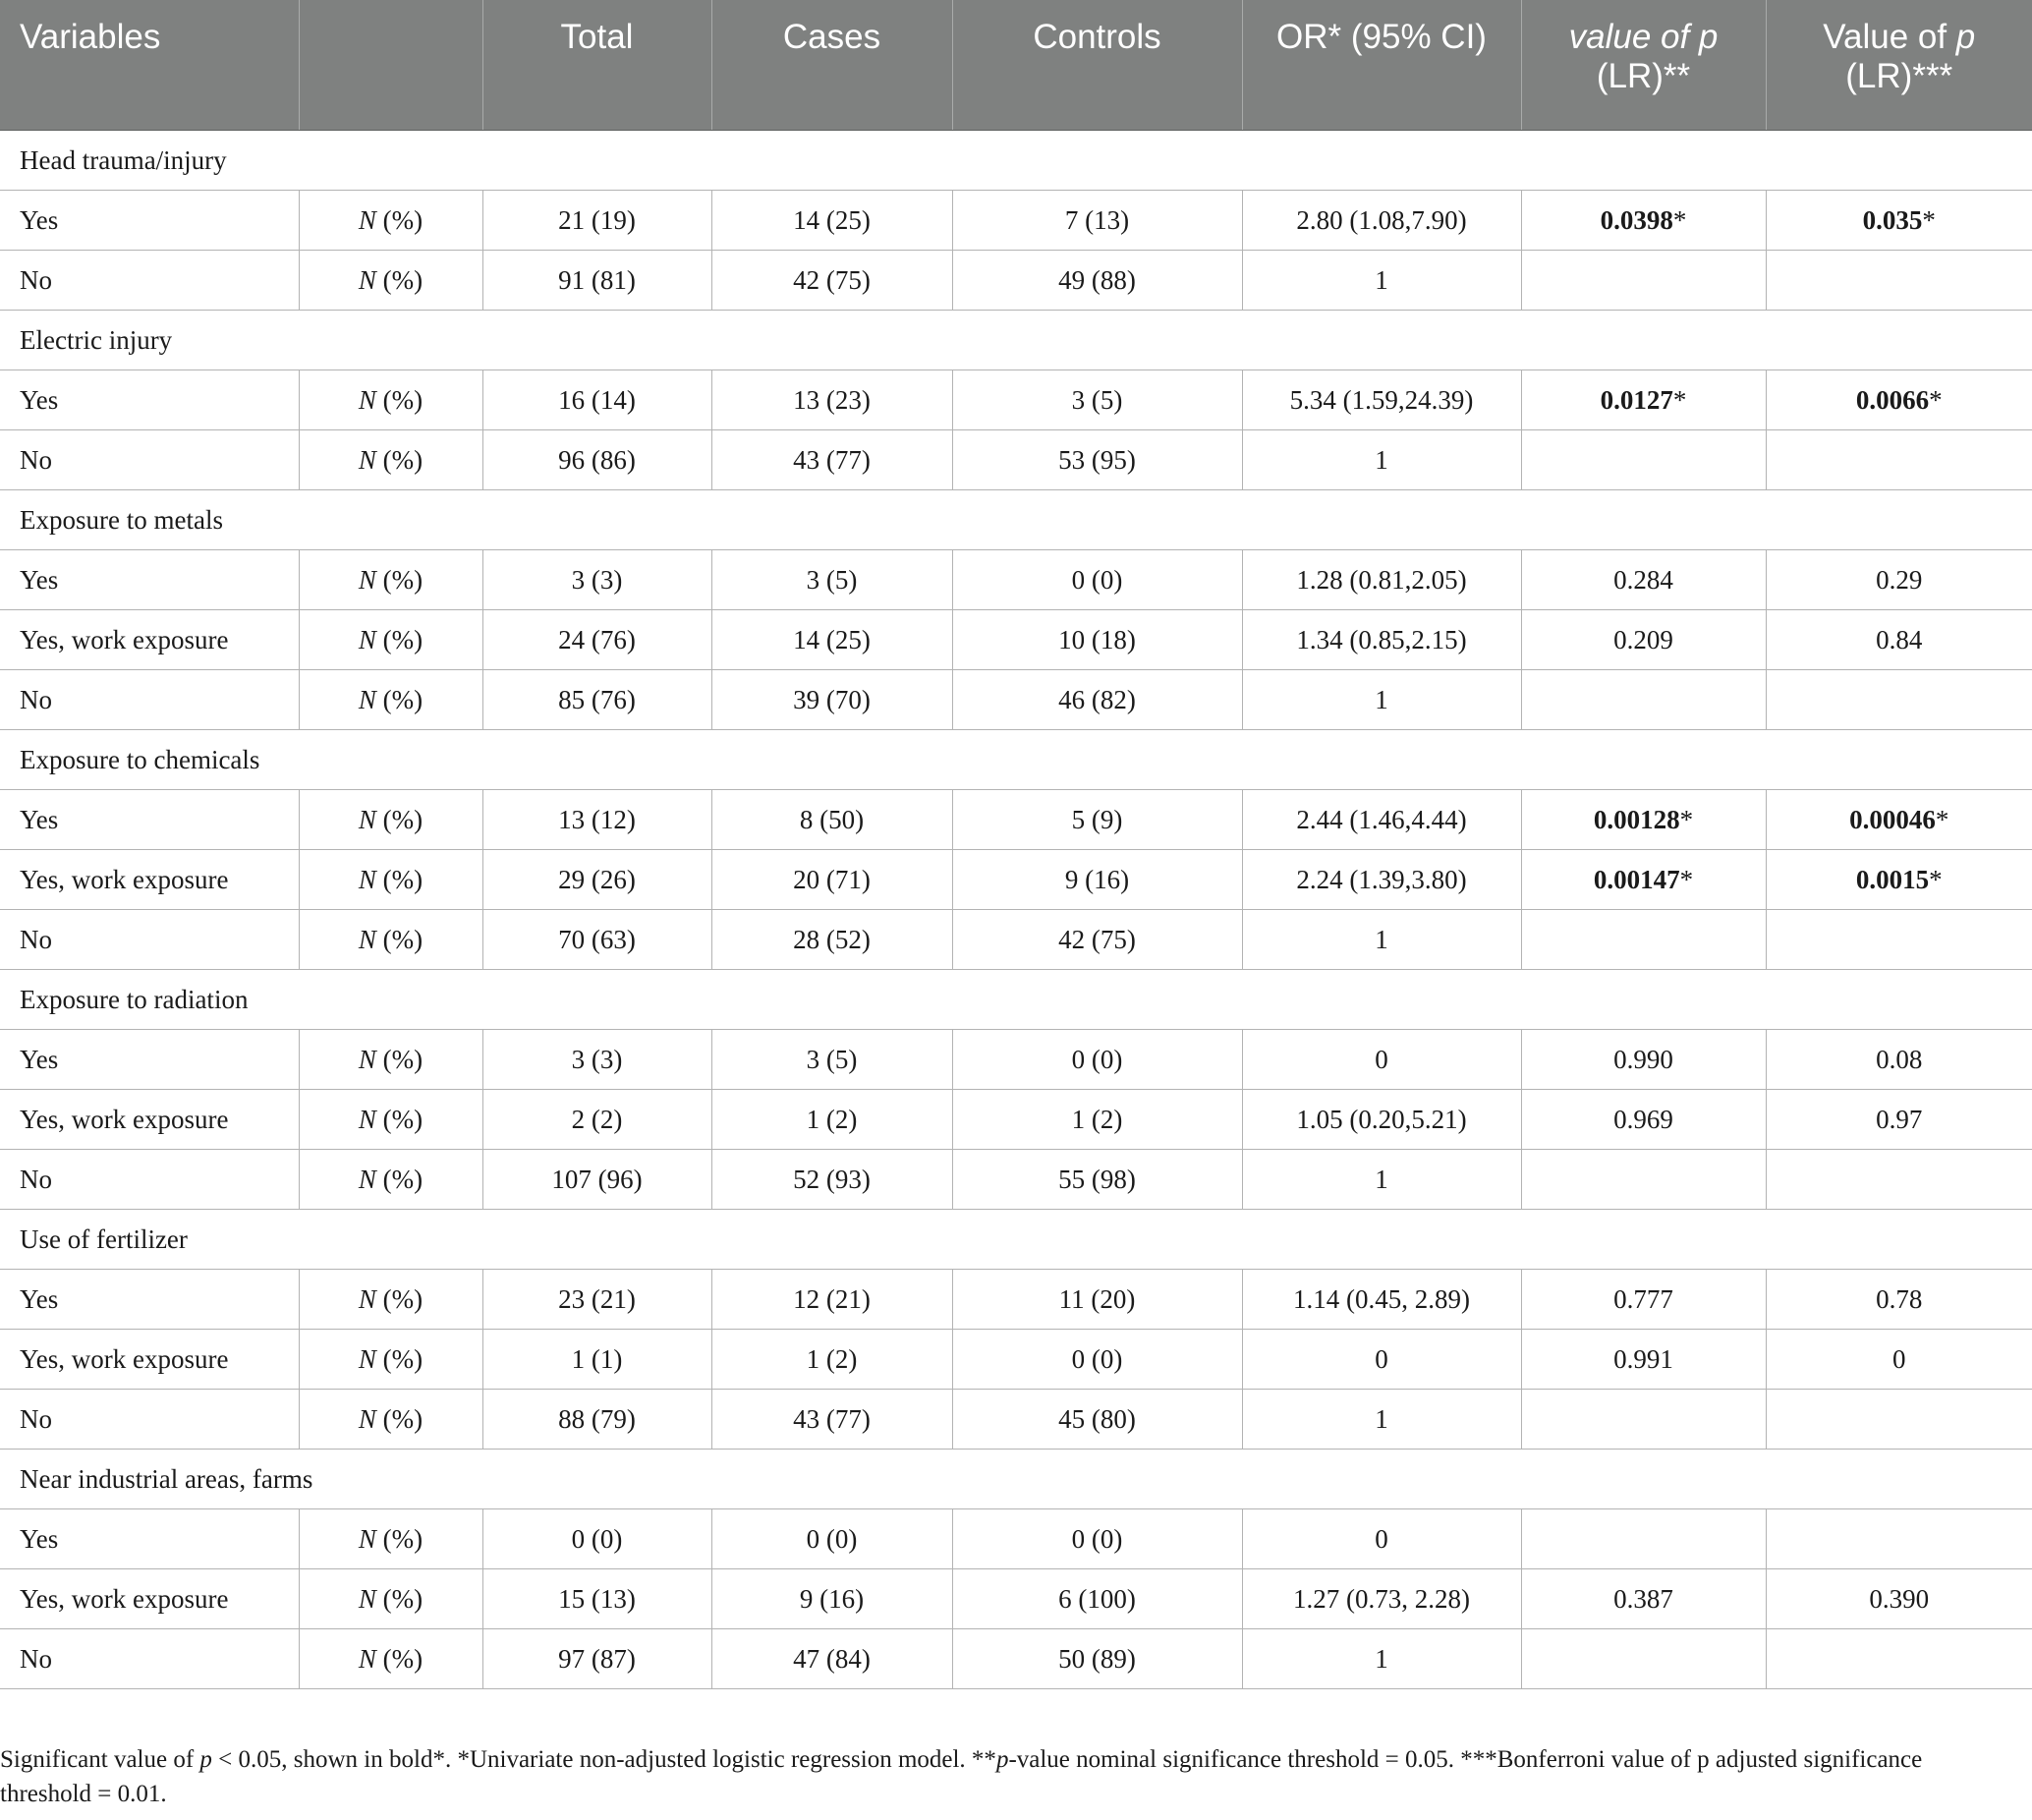 This screenshot has height=1820, width=2032. Describe the element at coordinates (1898, 1359) in the screenshot. I see `cell-p-value-bonferroni: 0` at that location.